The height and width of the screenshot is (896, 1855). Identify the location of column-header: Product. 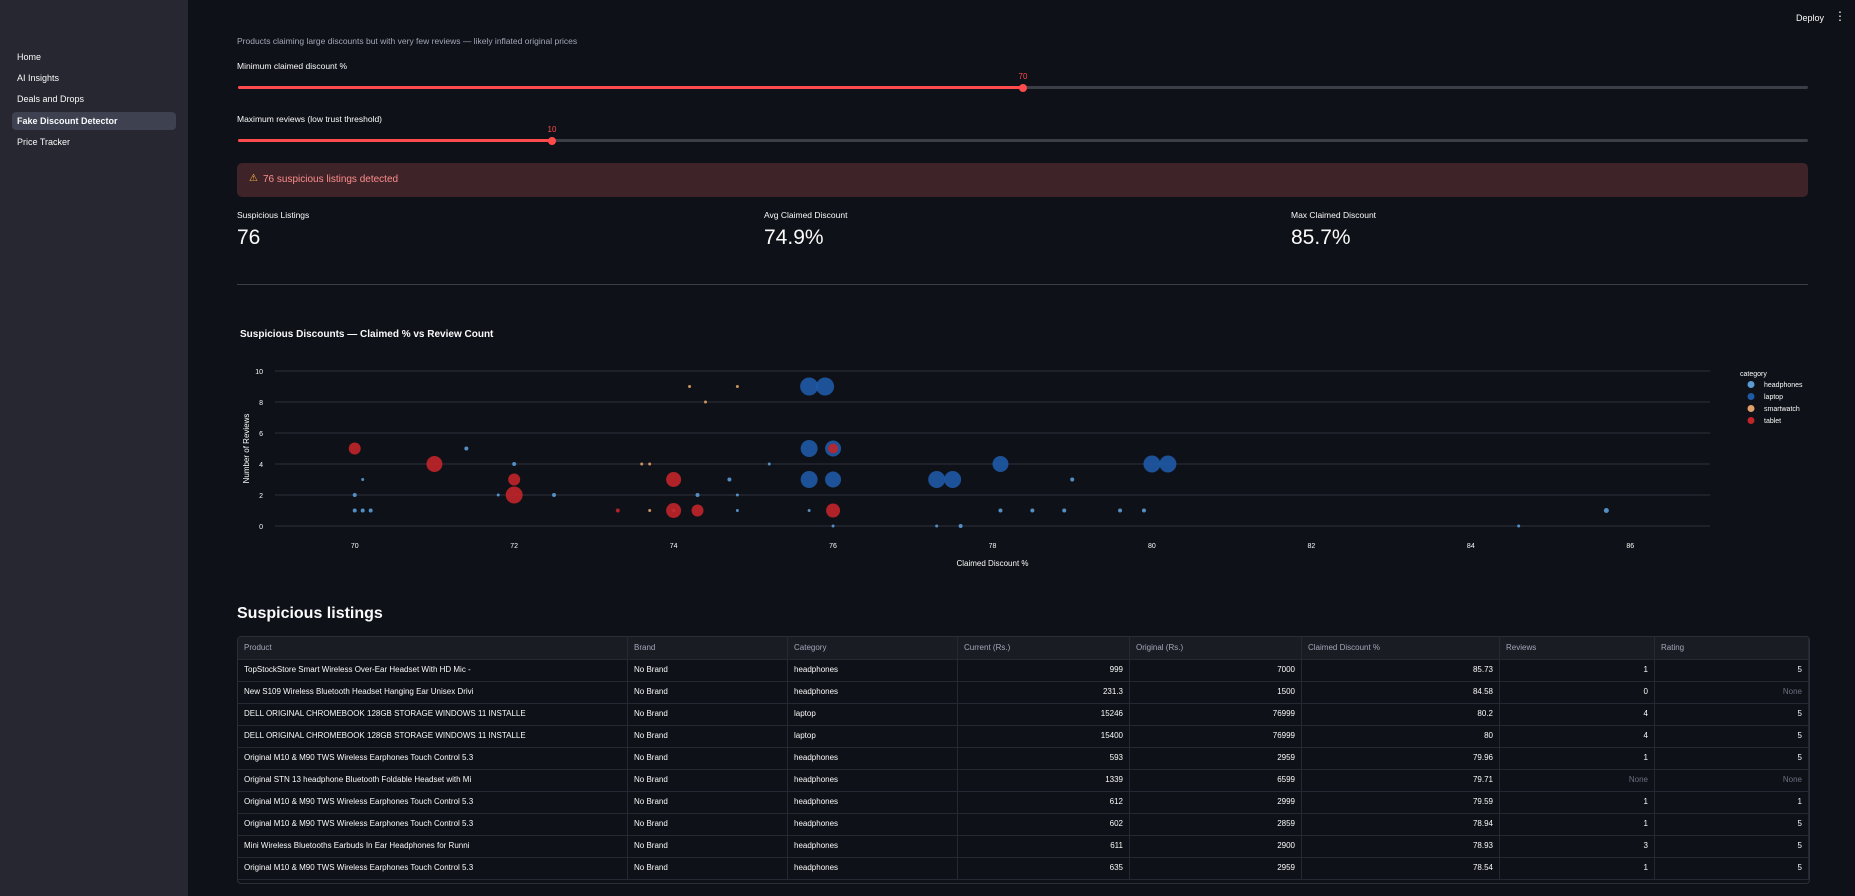
(433, 648).